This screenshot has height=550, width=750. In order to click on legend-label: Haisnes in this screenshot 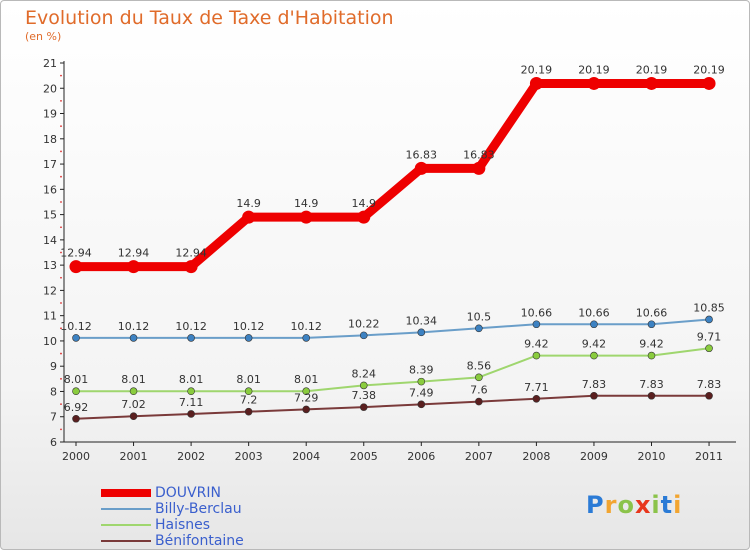, I will do `click(183, 525)`.